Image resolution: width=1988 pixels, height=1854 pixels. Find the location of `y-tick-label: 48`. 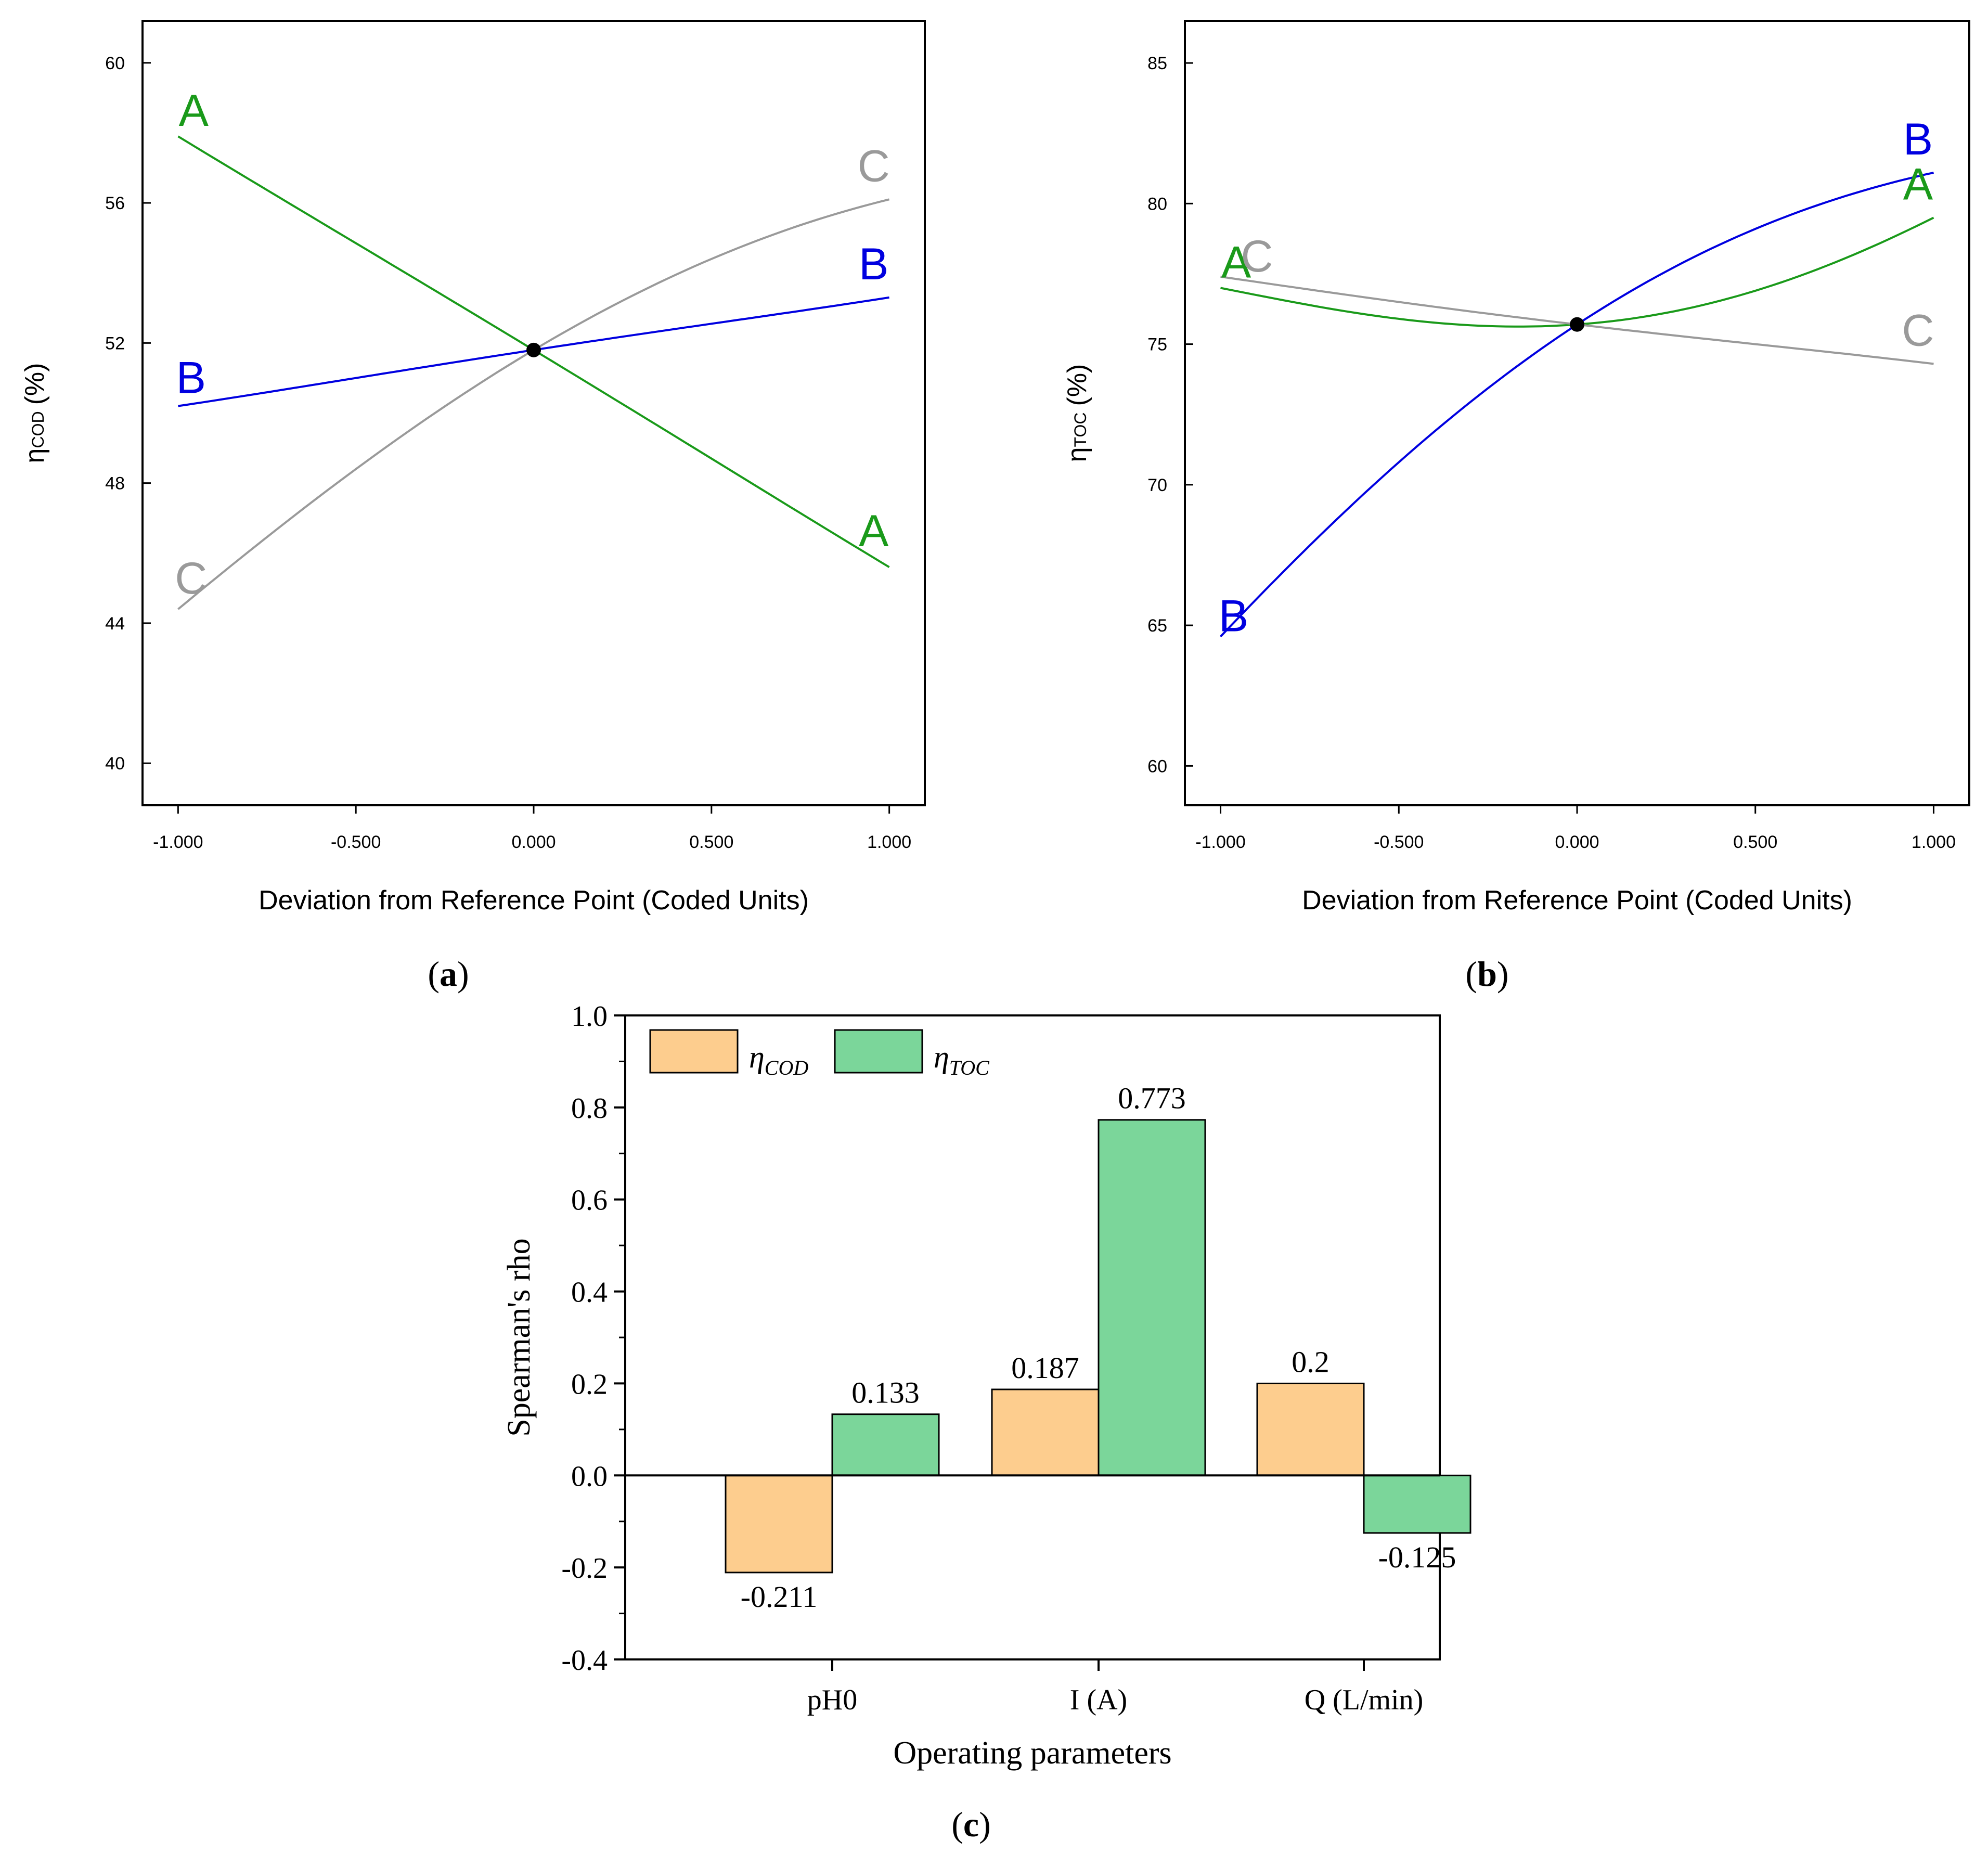

y-tick-label: 48 is located at coordinates (115, 484).